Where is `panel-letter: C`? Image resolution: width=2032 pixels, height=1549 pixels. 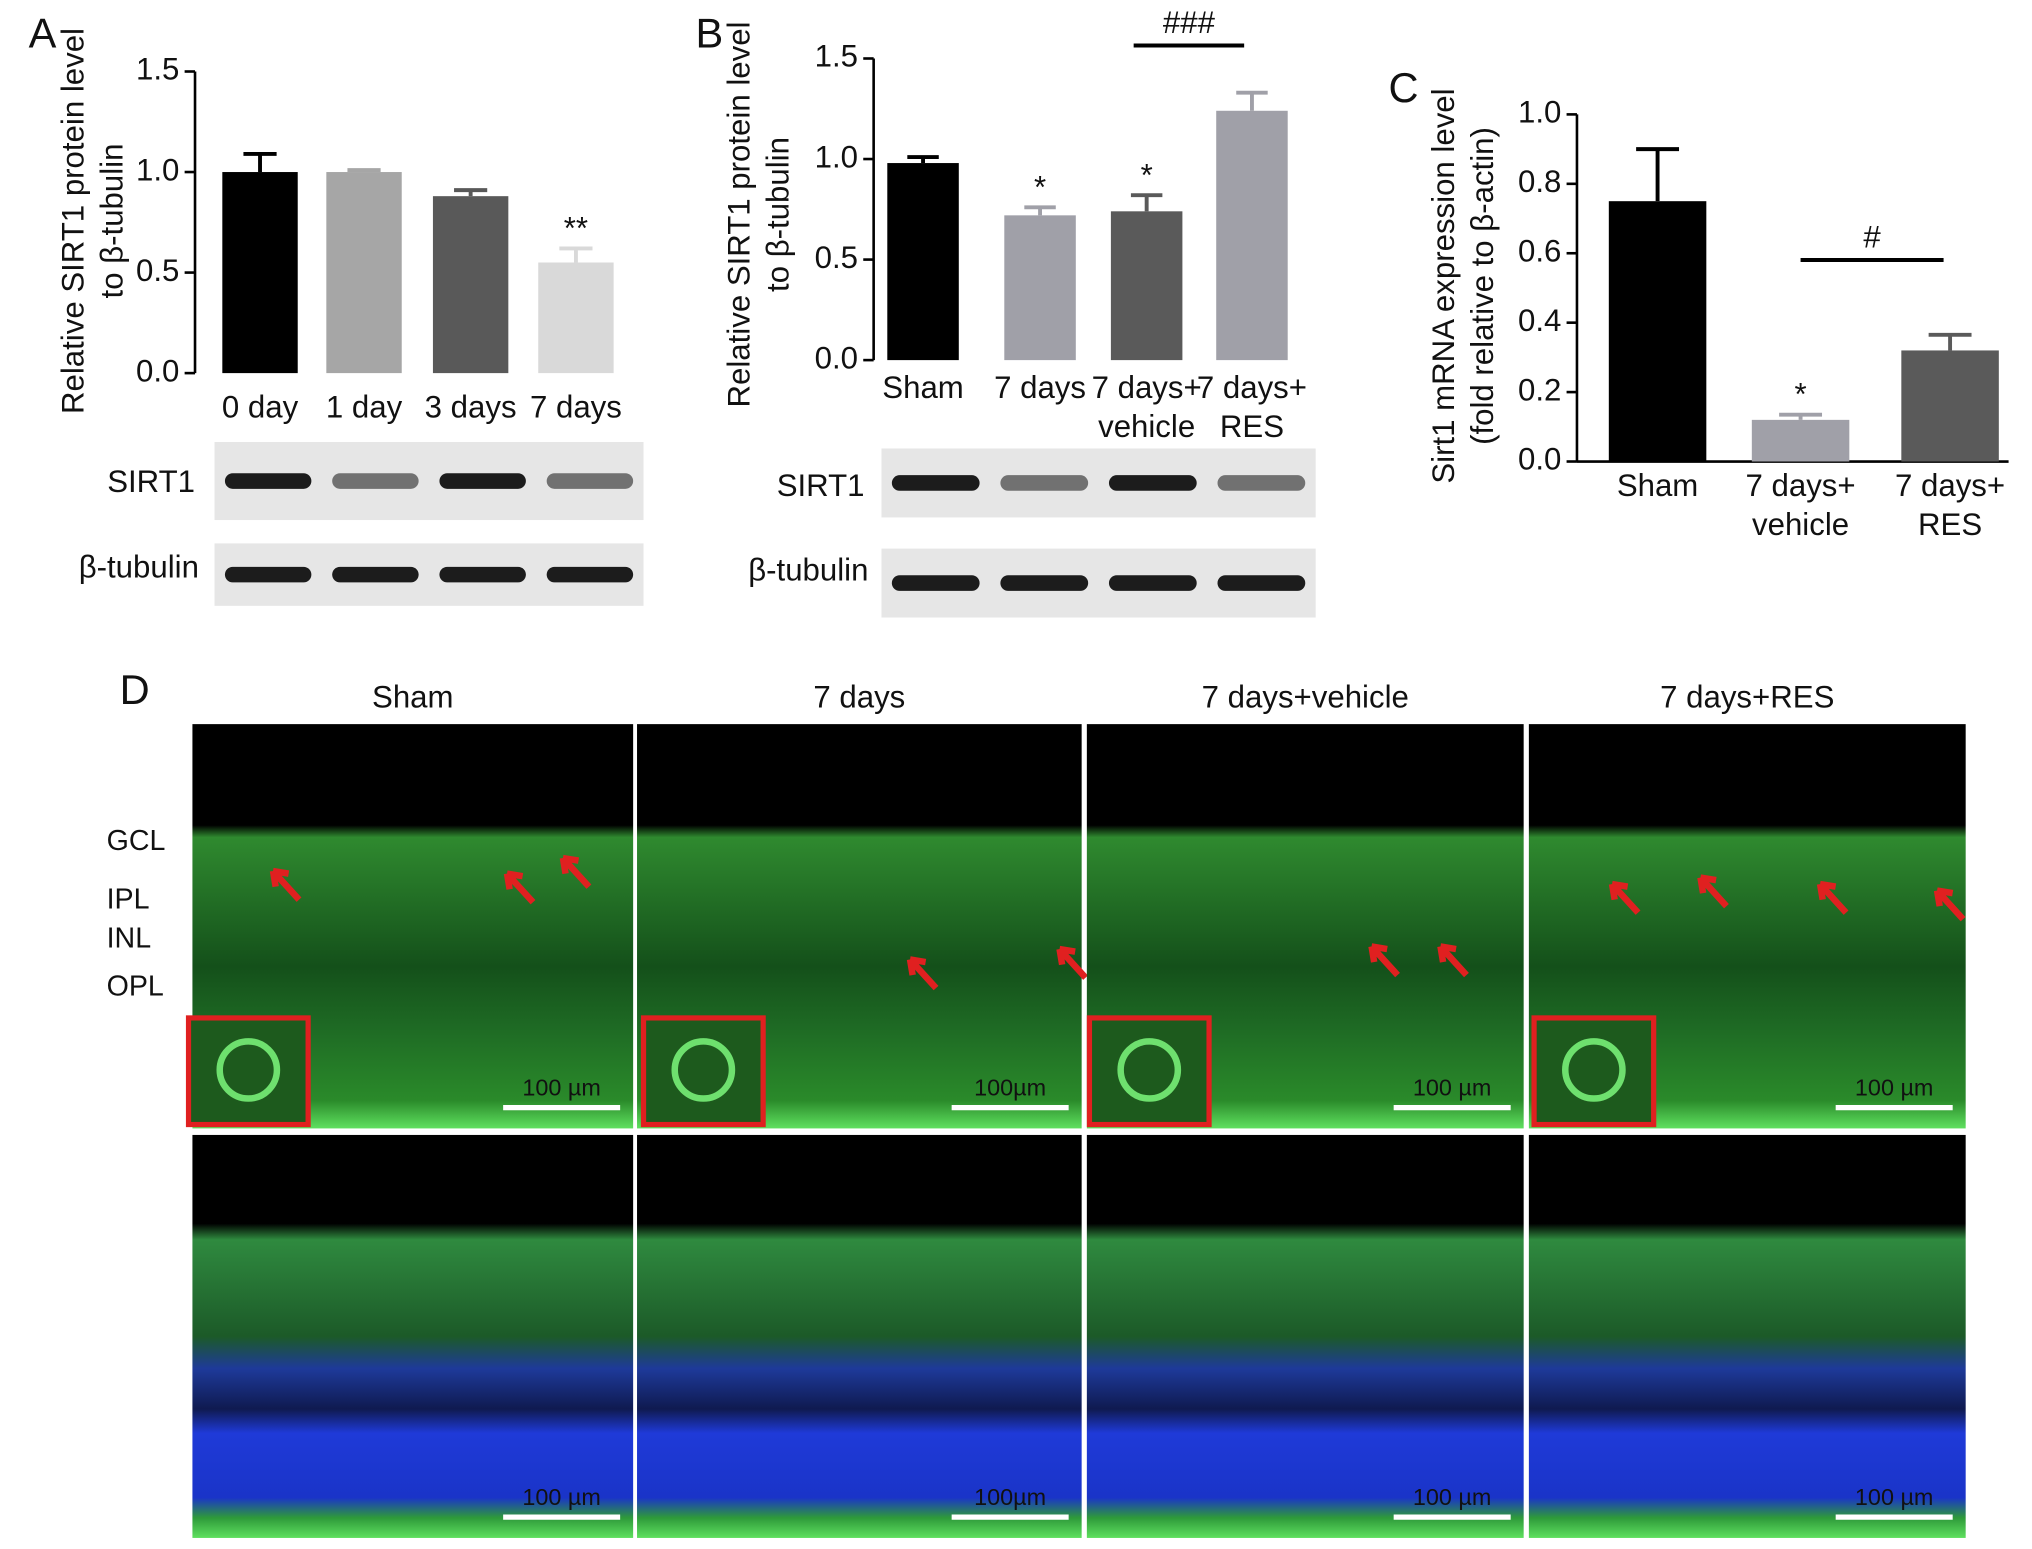
panel-letter: C is located at coordinates (1403, 87).